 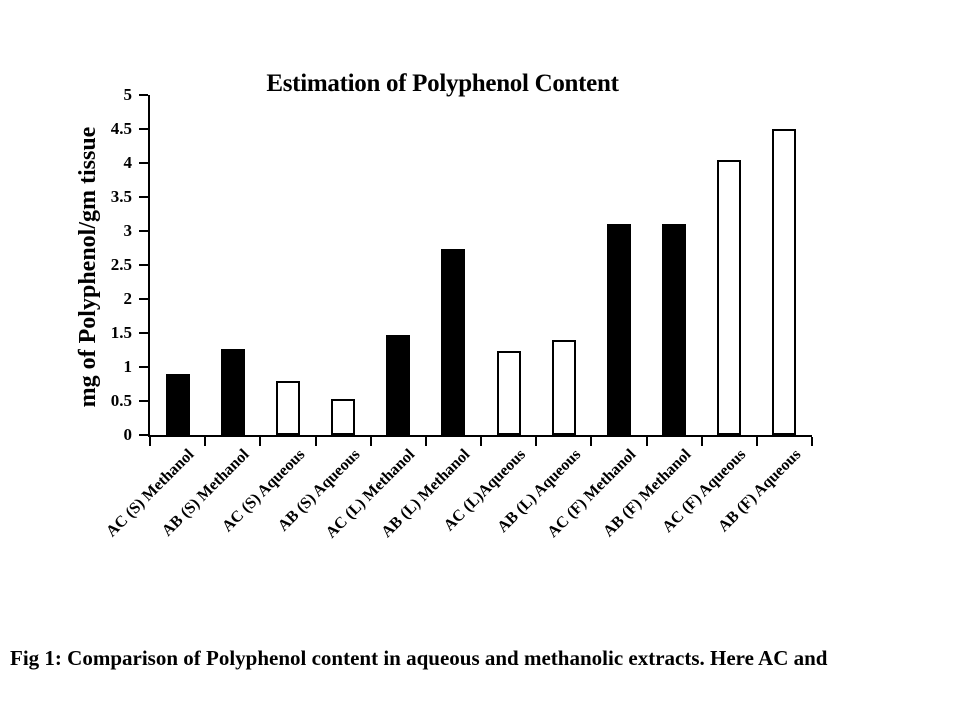 What do you see at coordinates (121, 196) in the screenshot?
I see `y-axis-tick-label: 3.5` at bounding box center [121, 196].